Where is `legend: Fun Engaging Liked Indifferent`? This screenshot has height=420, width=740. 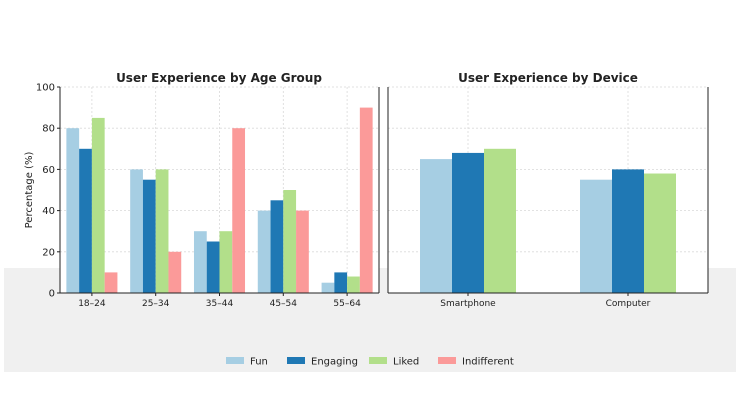 legend: Fun Engaging Liked Indifferent is located at coordinates (370, 362).